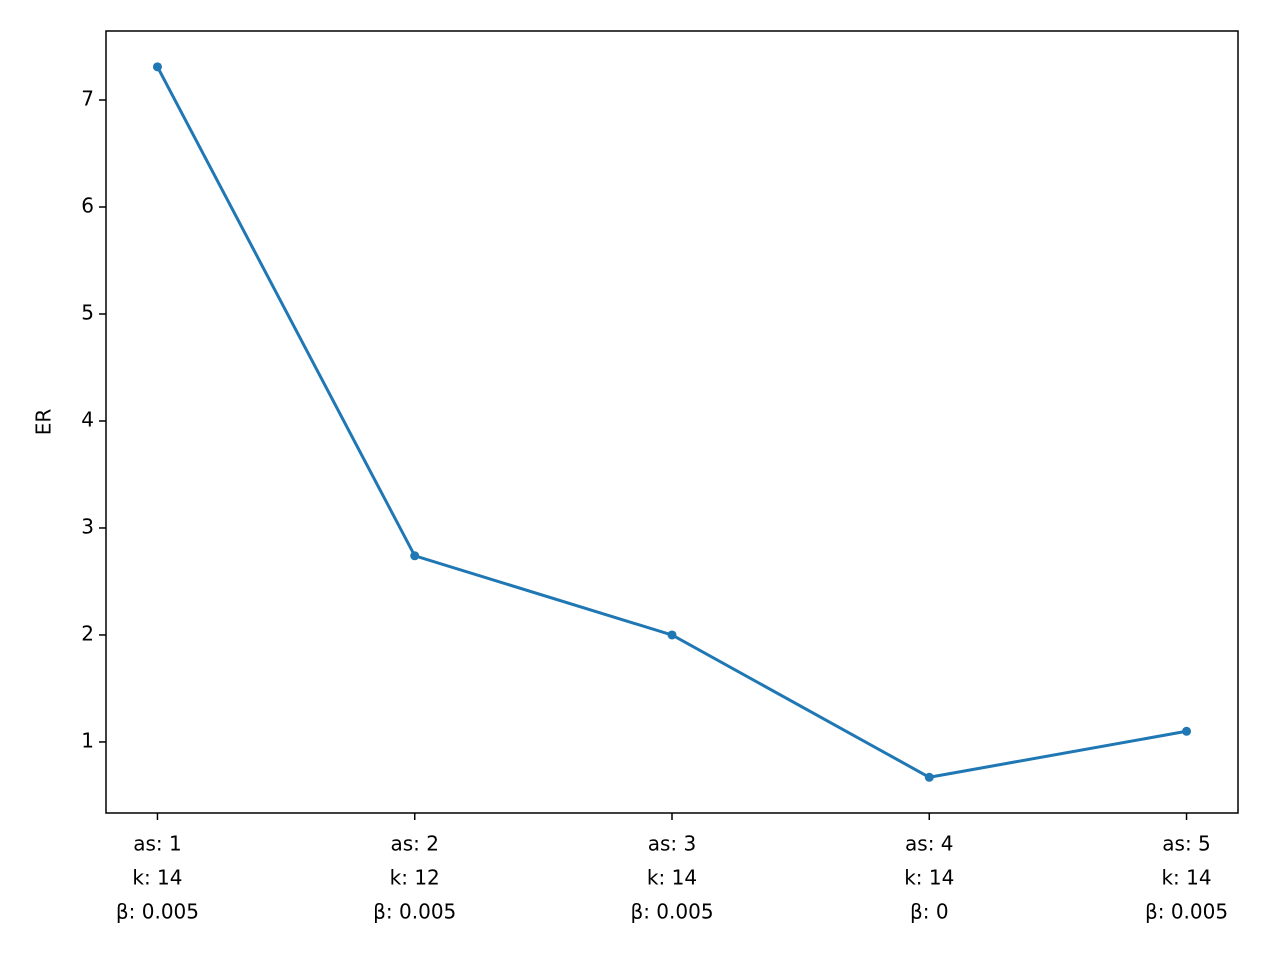 The image size is (1280, 960). I want to click on y-tick-label: 3, so click(87, 526).